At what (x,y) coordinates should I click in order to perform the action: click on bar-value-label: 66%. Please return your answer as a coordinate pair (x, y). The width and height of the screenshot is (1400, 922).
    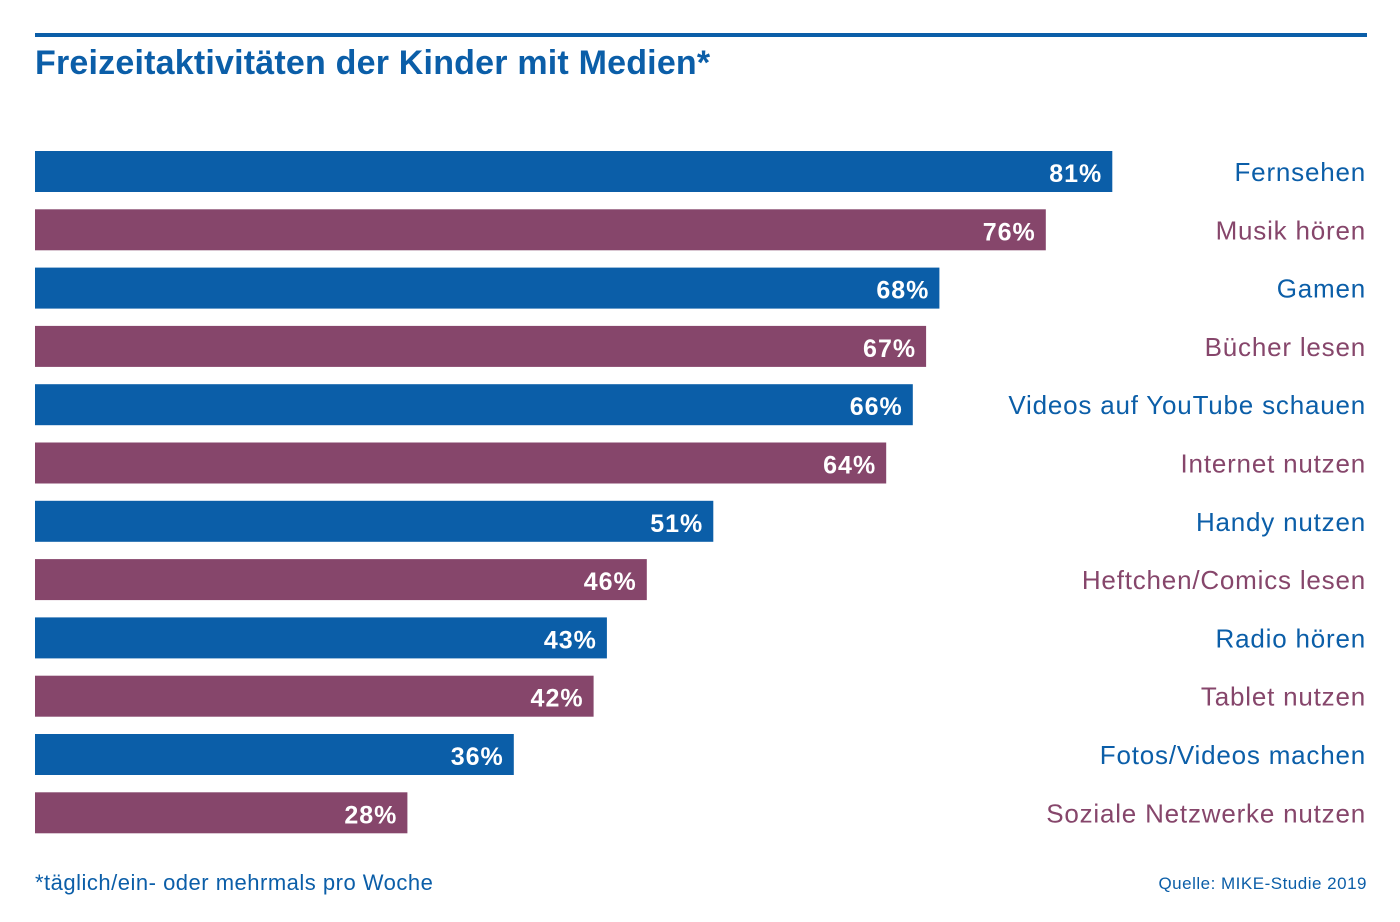
    Looking at the image, I should click on (876, 407).